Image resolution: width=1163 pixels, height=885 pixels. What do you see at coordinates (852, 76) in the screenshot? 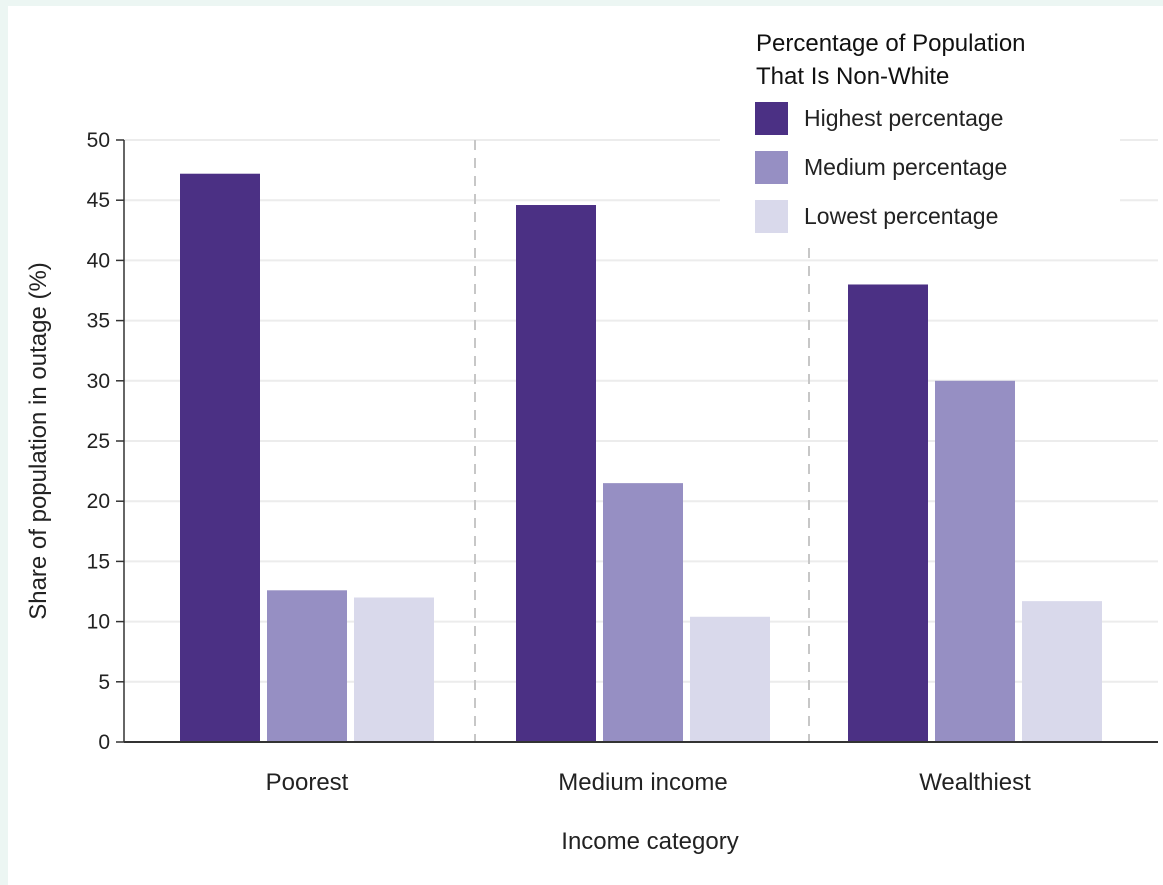
I see `legend-title-line2: That Is Non-White` at bounding box center [852, 76].